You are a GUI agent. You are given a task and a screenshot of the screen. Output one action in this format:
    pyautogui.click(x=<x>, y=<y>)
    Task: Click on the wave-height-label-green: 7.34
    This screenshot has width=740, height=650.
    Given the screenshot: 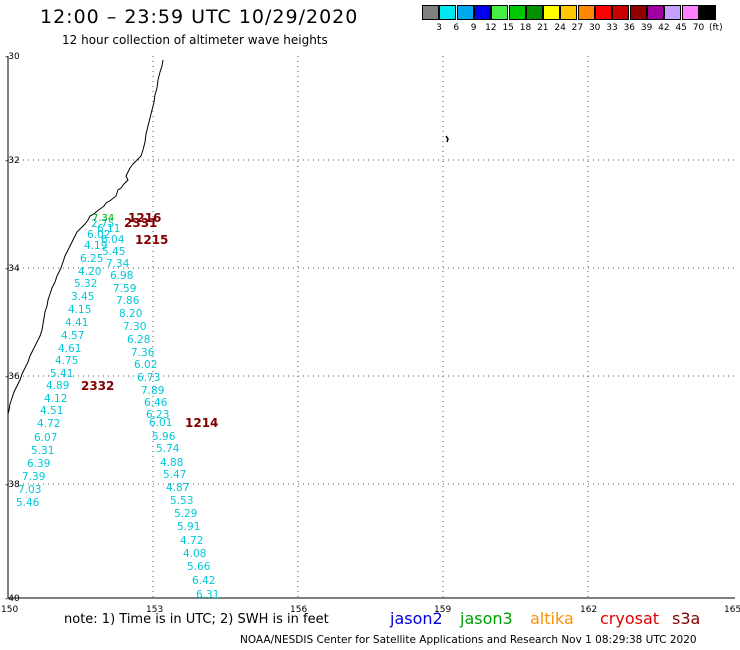 What is the action you would take?
    pyautogui.click(x=103, y=218)
    